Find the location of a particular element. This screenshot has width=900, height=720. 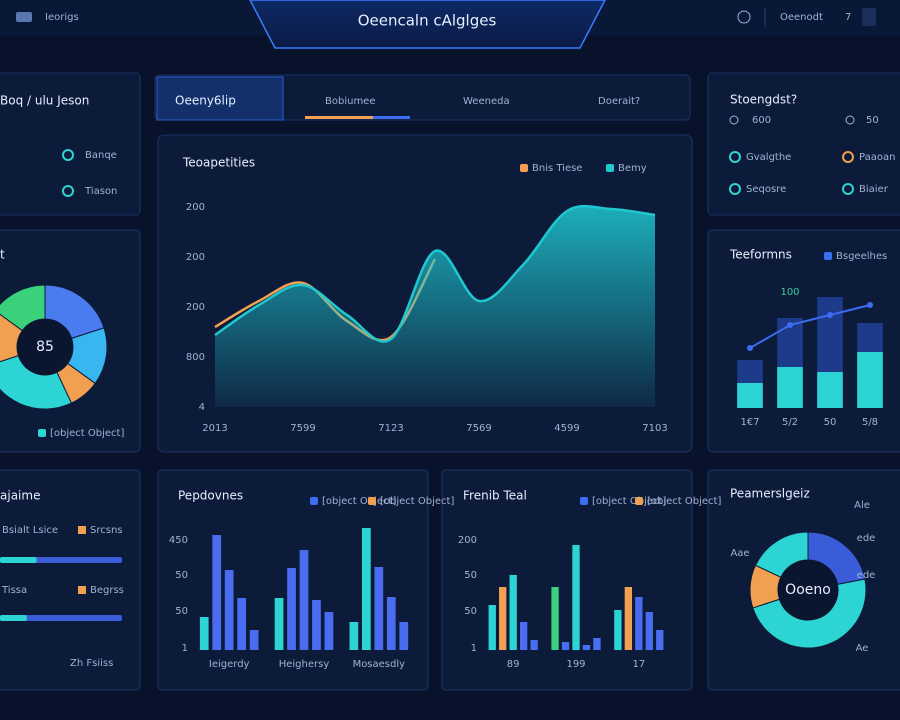

row-label: Tissa is located at coordinates (14, 590).